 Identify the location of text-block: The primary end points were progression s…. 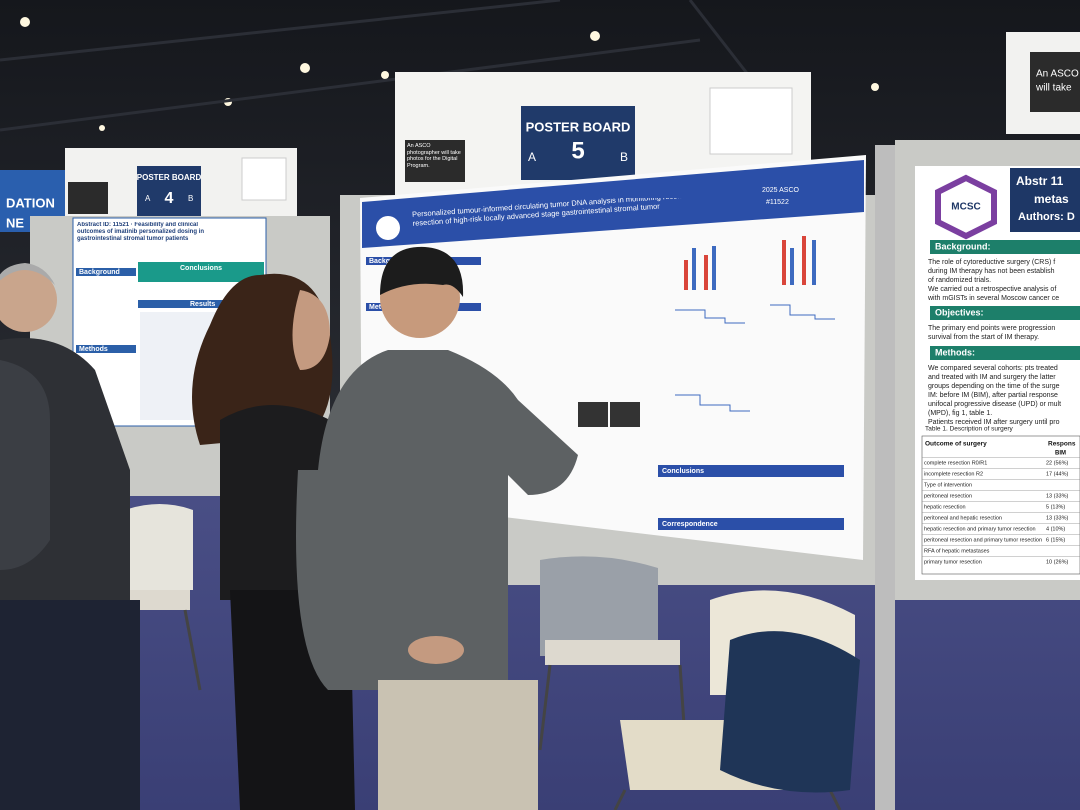
(991, 333).